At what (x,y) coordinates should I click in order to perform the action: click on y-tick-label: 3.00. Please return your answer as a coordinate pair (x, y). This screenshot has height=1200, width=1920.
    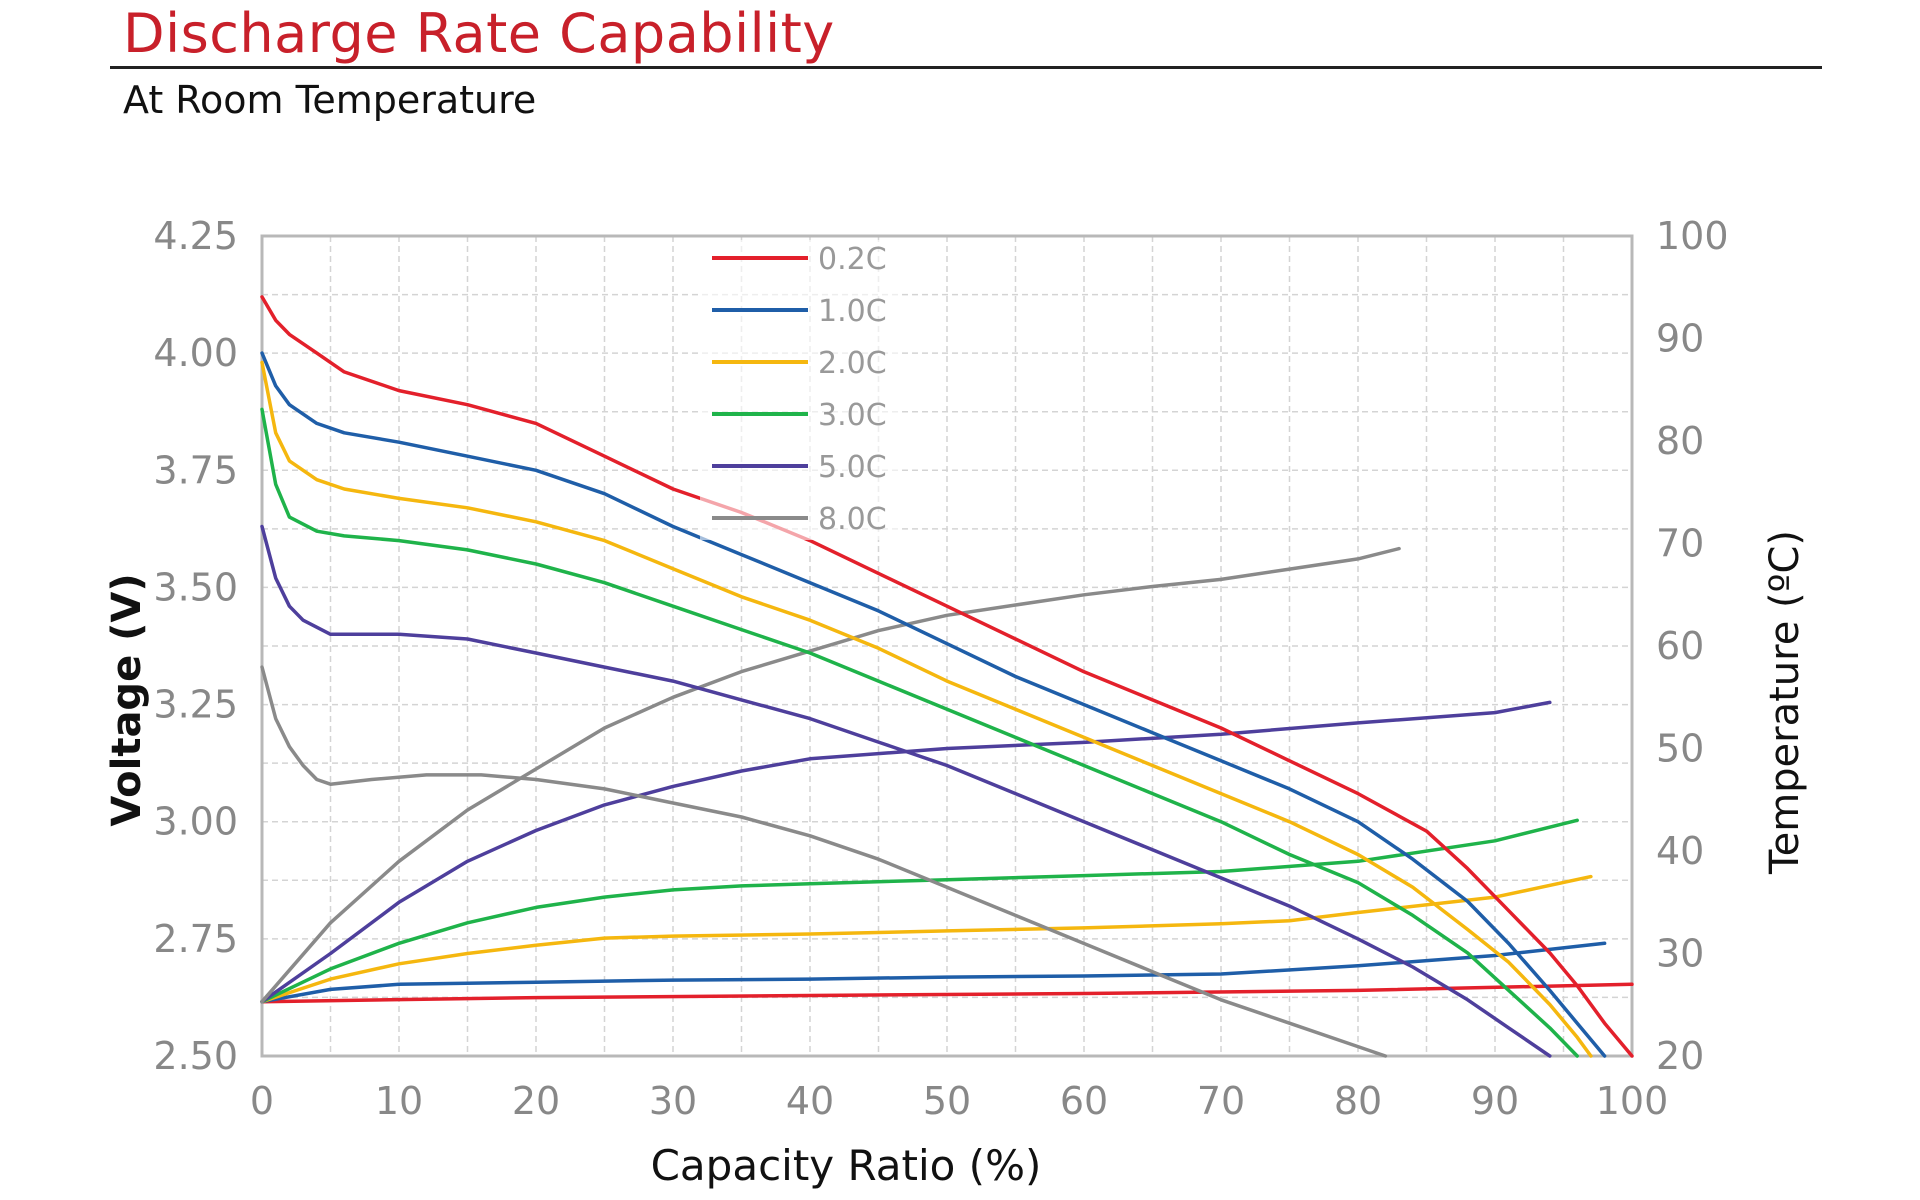
    Looking at the image, I should click on (195, 822).